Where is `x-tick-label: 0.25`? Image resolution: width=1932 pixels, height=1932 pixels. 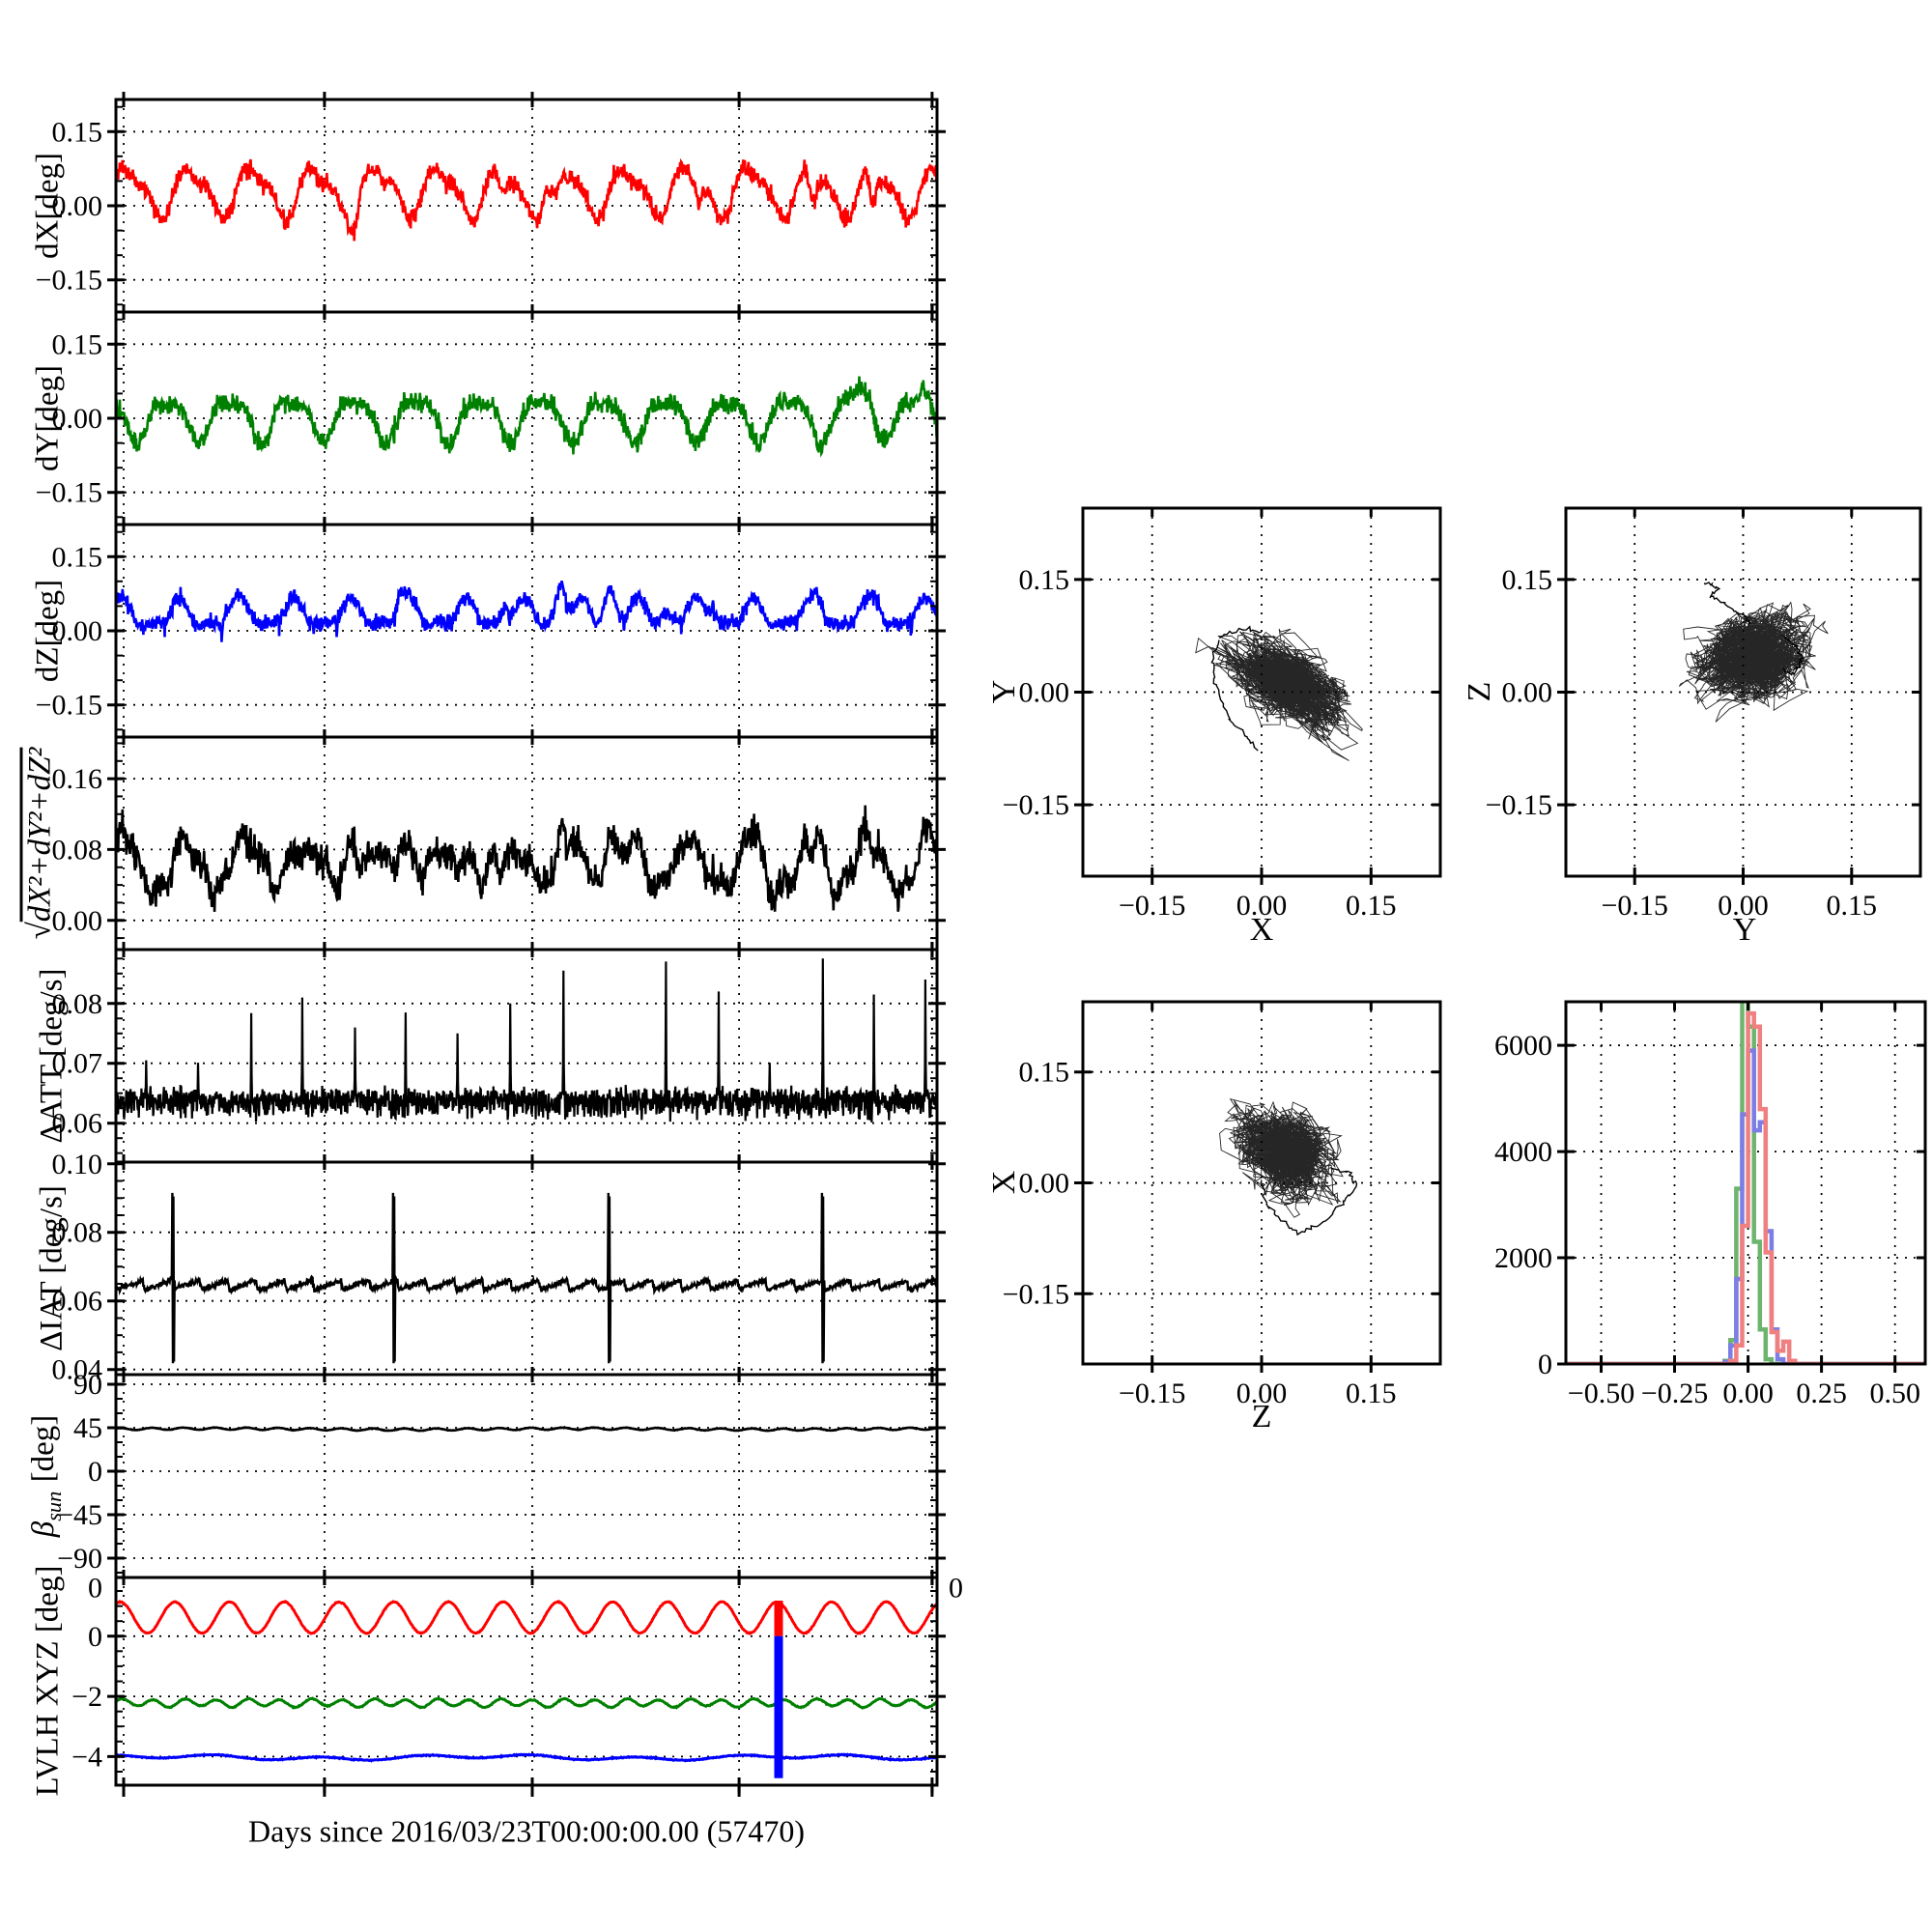 x-tick-label: 0.25 is located at coordinates (1821, 1393).